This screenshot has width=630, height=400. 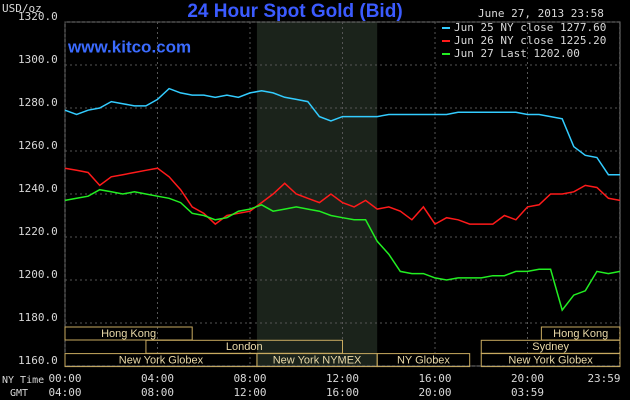 I want to click on x-tick-label: 20:00, so click(x=527, y=378).